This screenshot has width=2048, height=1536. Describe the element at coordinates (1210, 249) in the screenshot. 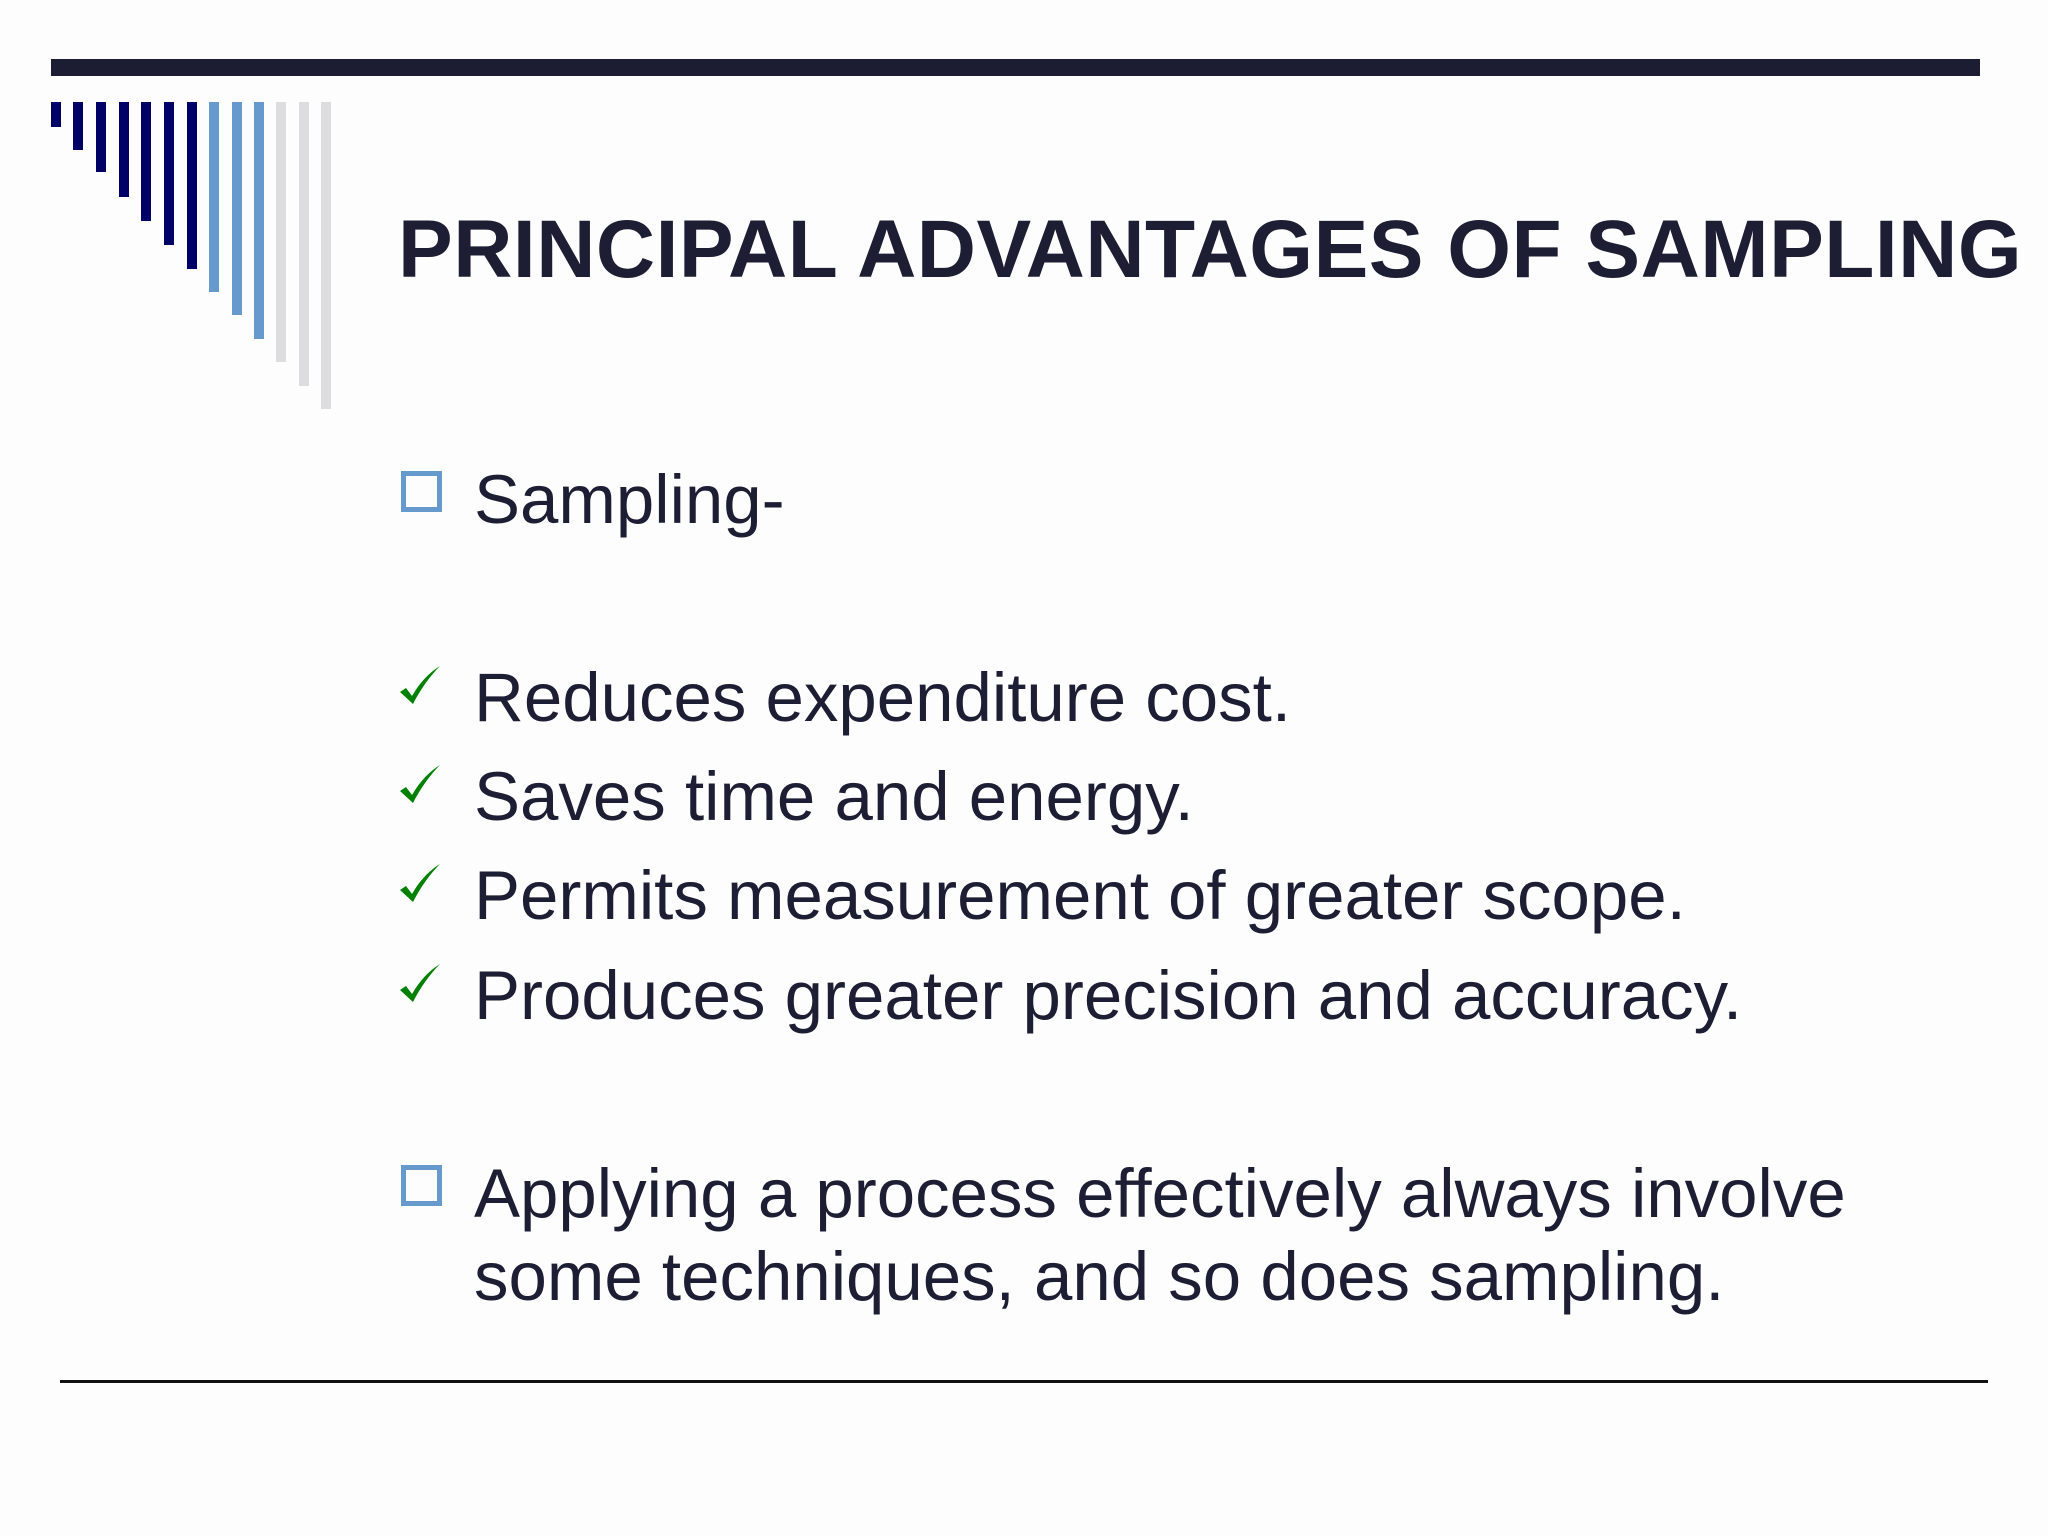

I see `slide-title: PRINCIPAL ADVANTAGES OF SAMPLING` at that location.